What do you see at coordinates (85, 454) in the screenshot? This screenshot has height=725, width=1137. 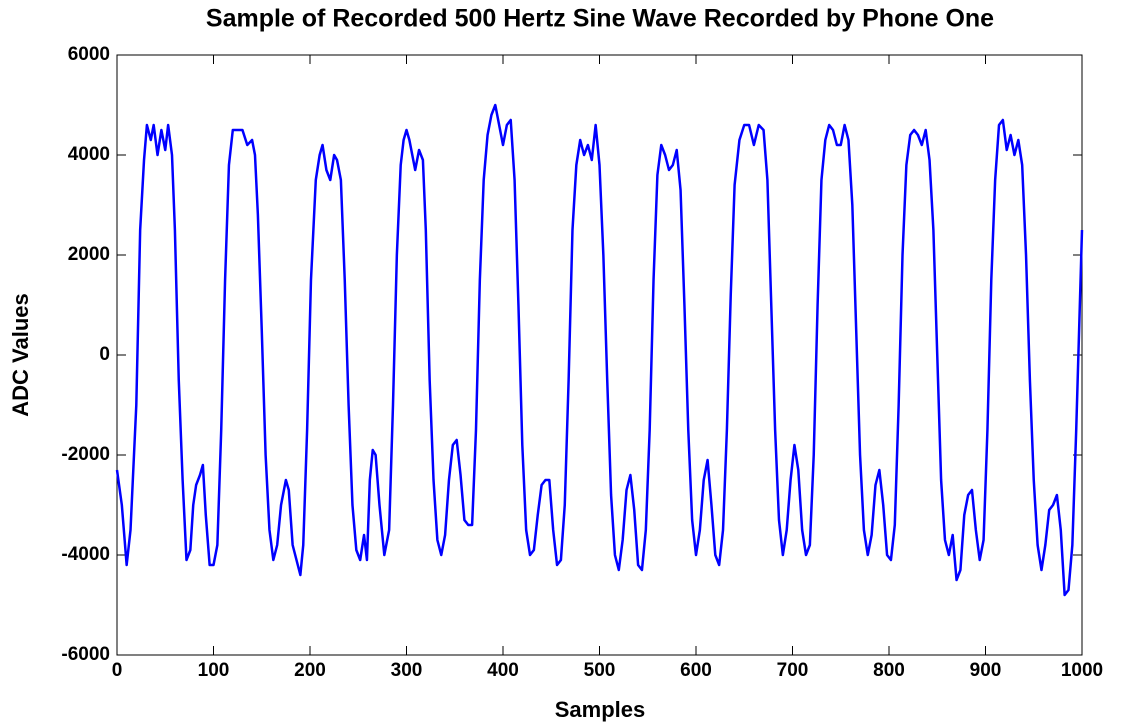 I see `y-tick-label: -2000` at bounding box center [85, 454].